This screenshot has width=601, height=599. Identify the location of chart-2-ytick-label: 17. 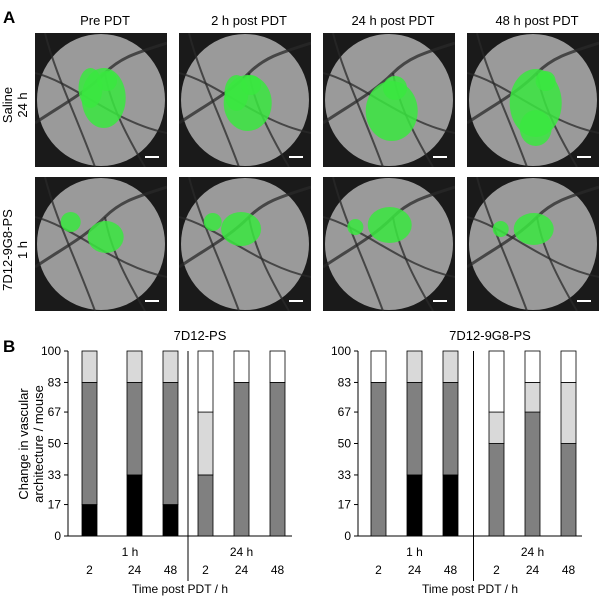
(345, 505).